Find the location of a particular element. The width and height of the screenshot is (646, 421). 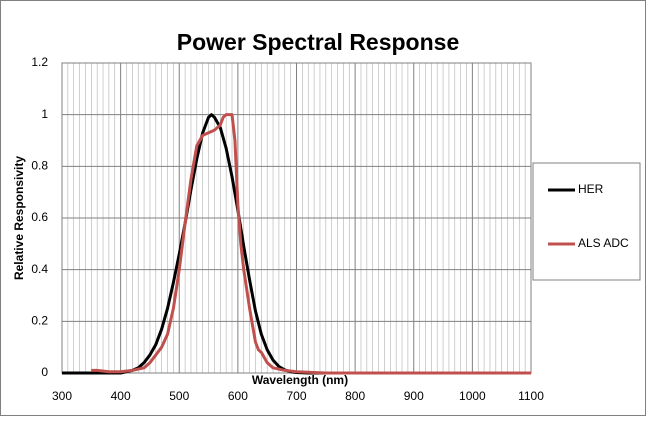

x-tick-label: 800 is located at coordinates (355, 396).